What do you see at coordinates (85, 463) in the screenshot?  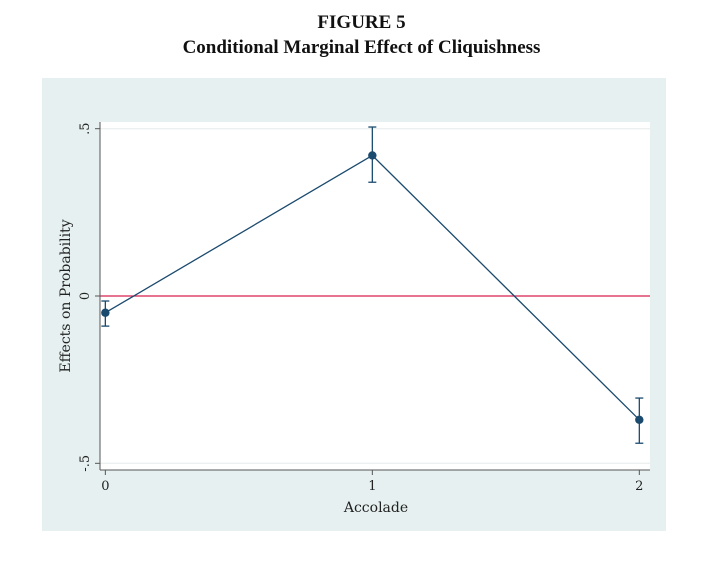 I see `y-tick-label-0: -.5` at bounding box center [85, 463].